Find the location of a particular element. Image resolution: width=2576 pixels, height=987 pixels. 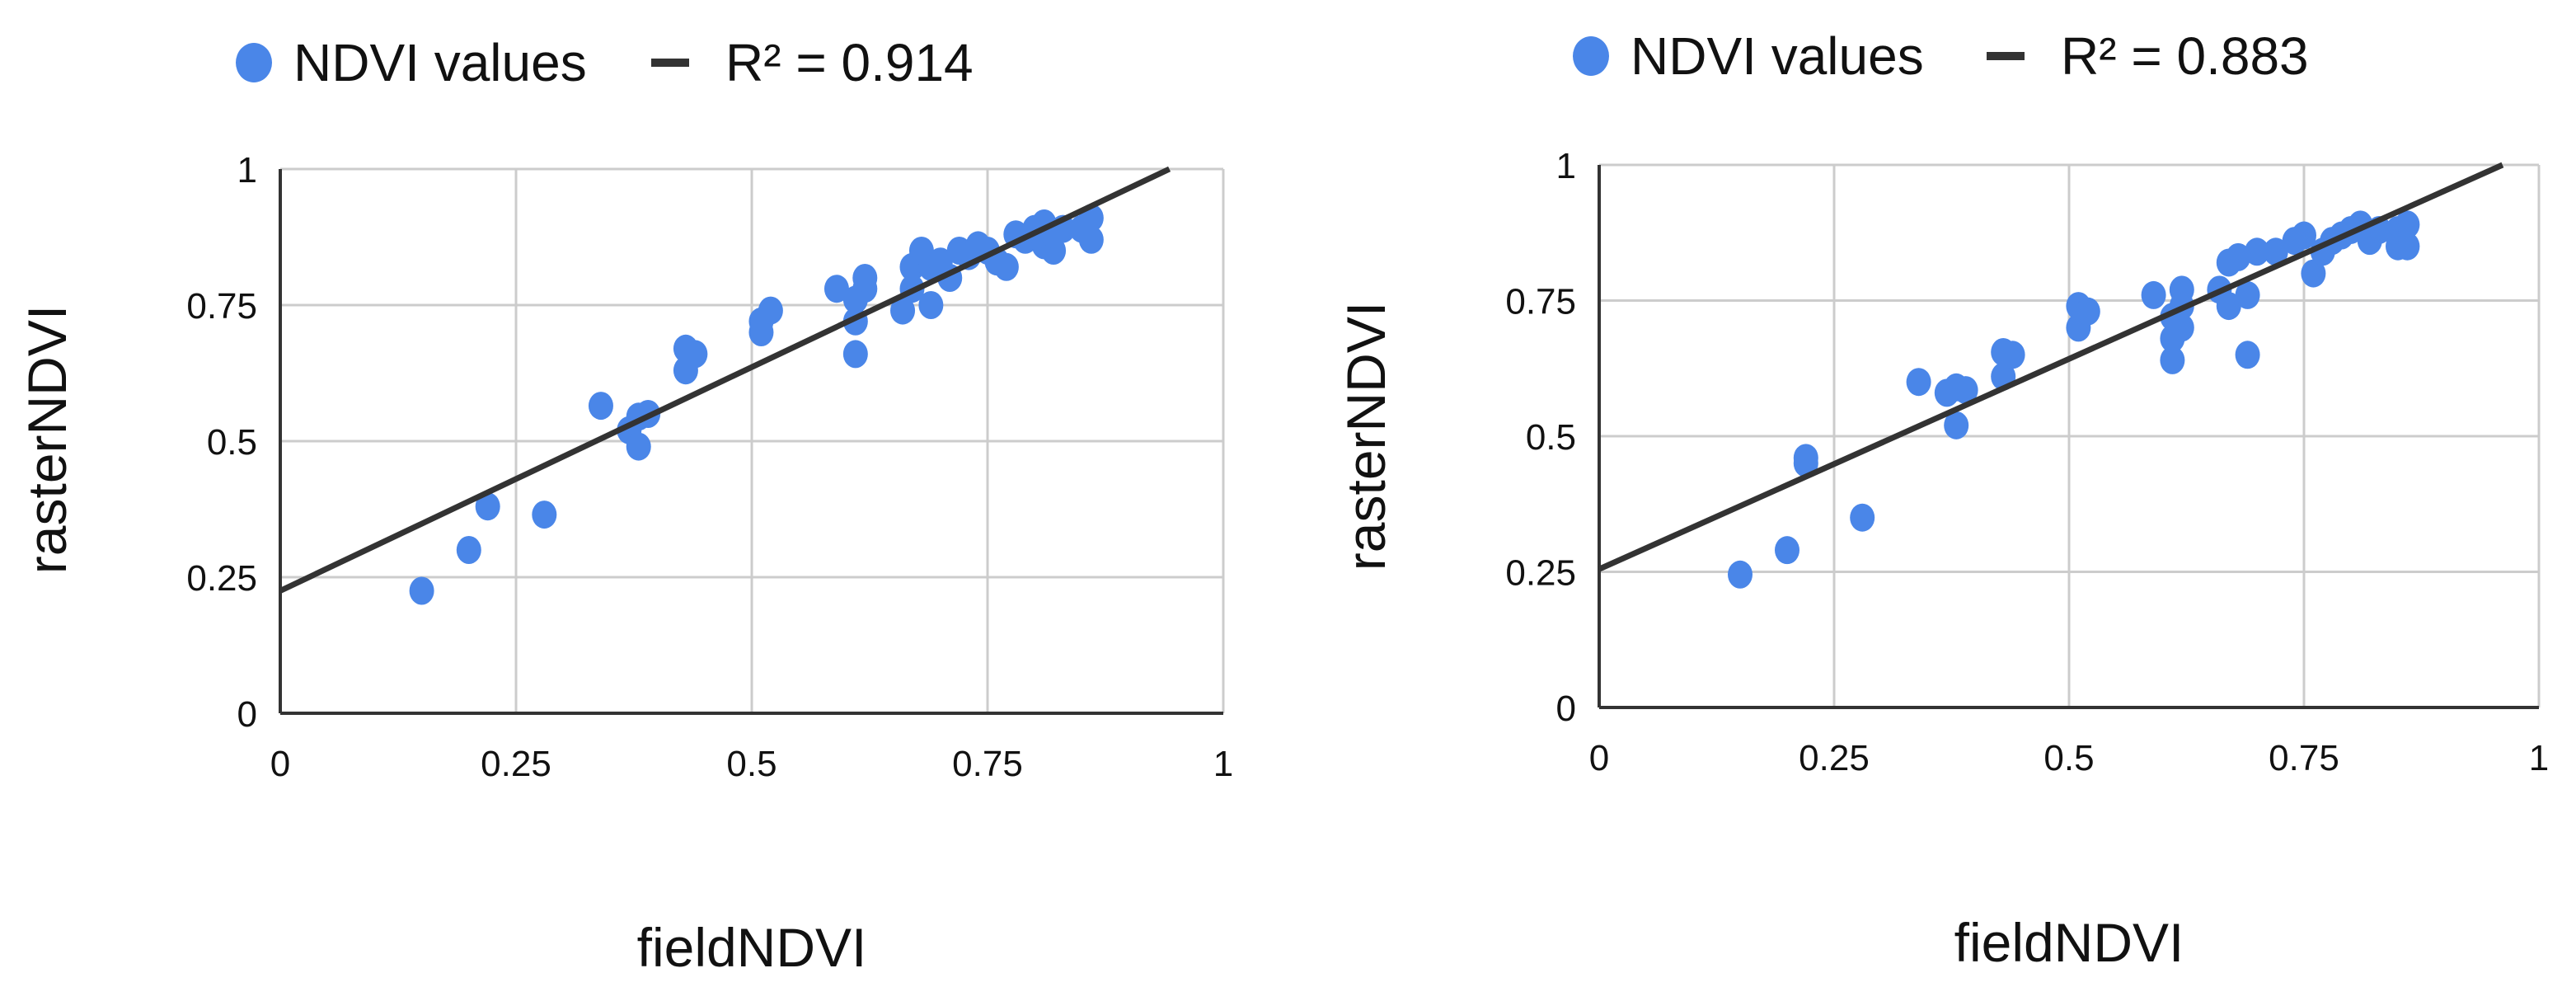

legend-trendline-label: R² = 0.883 is located at coordinates (2185, 56).